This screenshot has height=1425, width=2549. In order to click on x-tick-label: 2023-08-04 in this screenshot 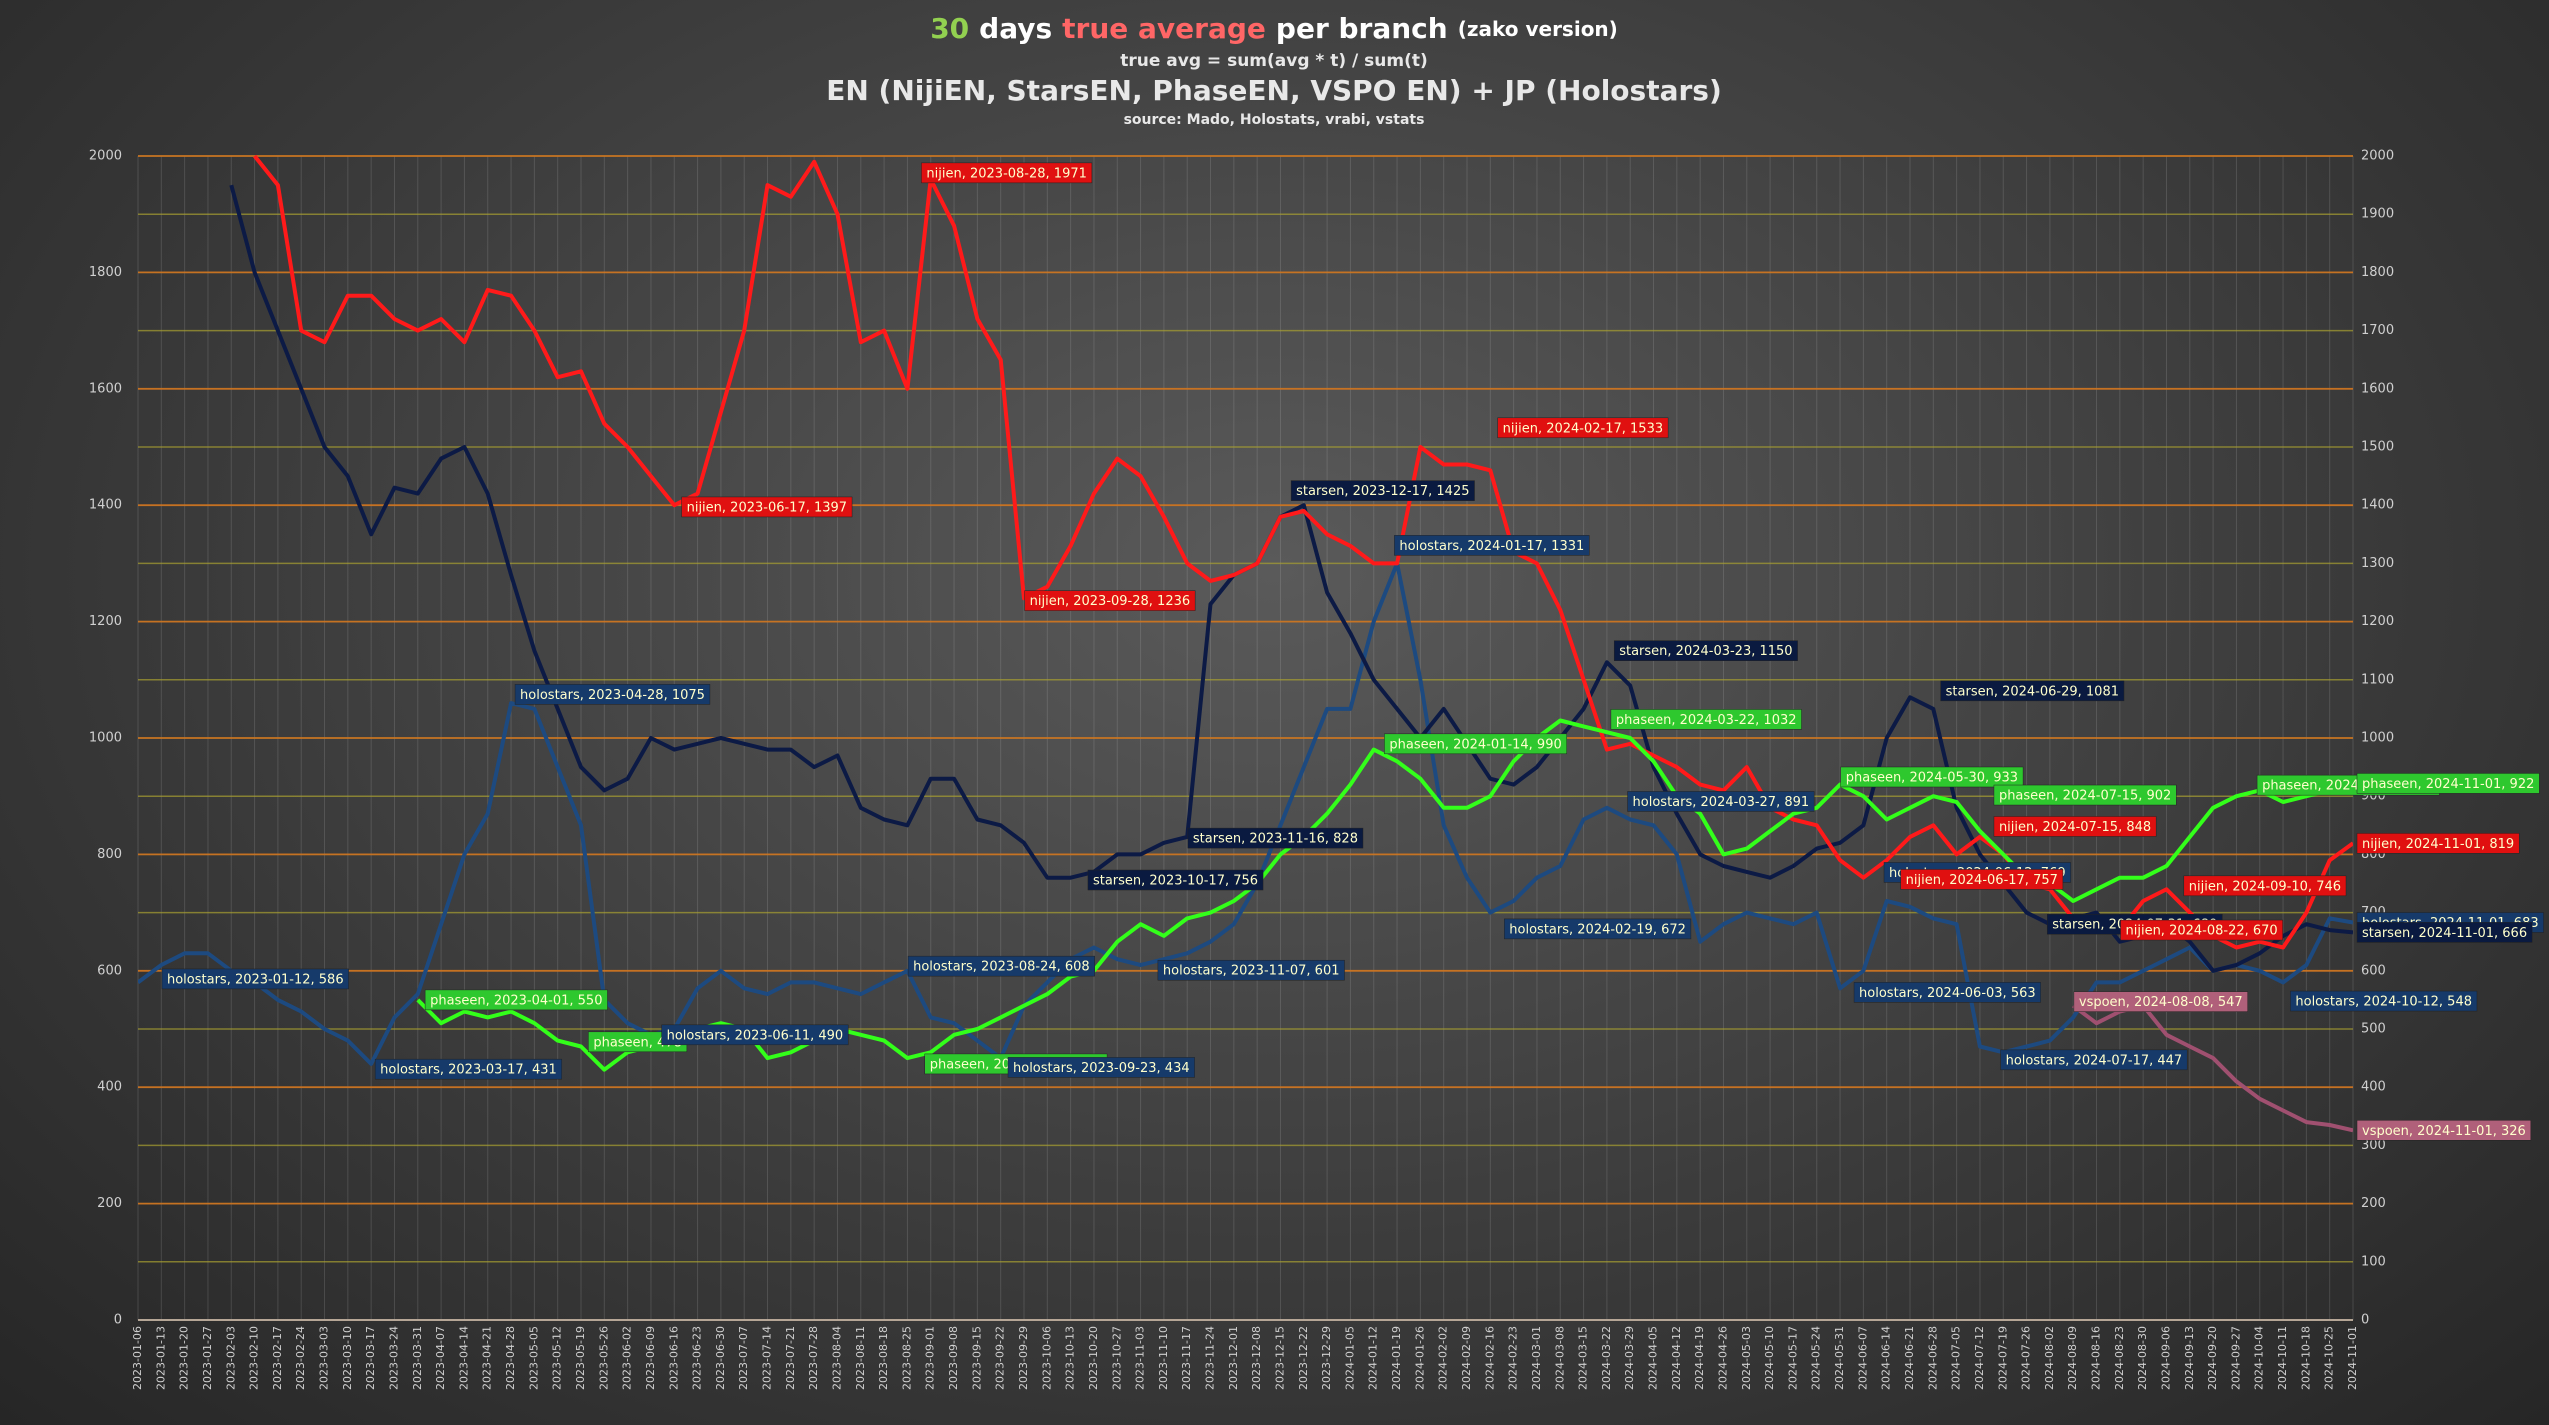, I will do `click(836, 1358)`.